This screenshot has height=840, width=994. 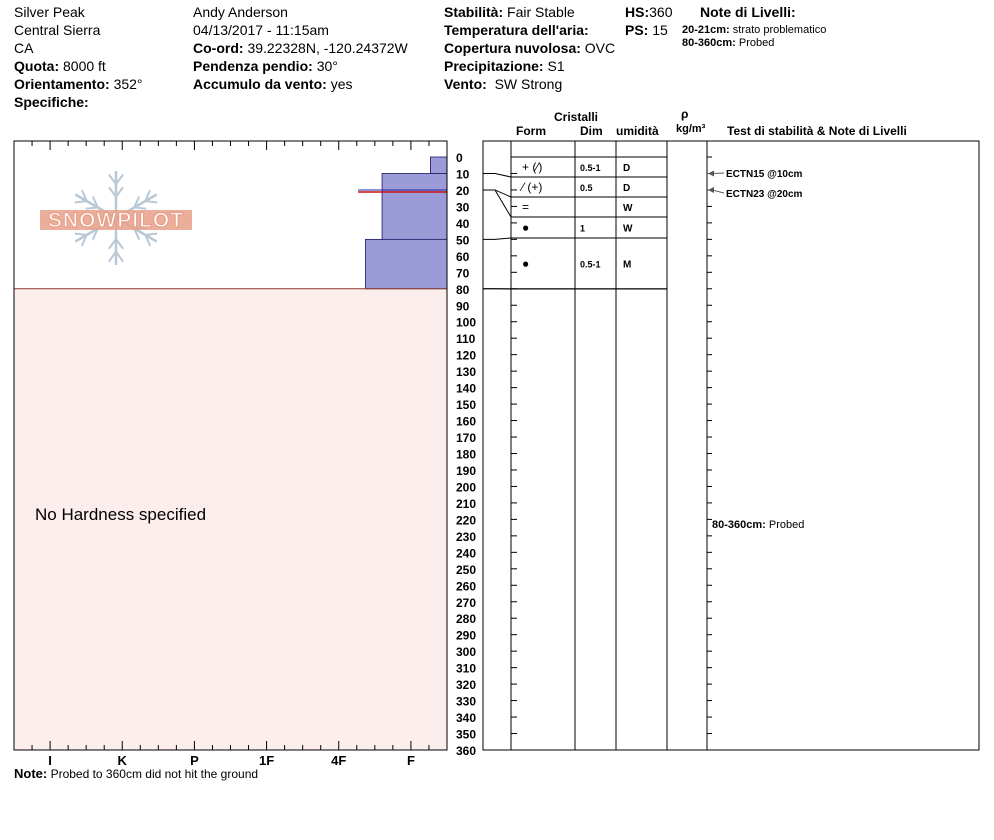 What do you see at coordinates (637, 131) in the screenshot?
I see `moisture-heading: umidità` at bounding box center [637, 131].